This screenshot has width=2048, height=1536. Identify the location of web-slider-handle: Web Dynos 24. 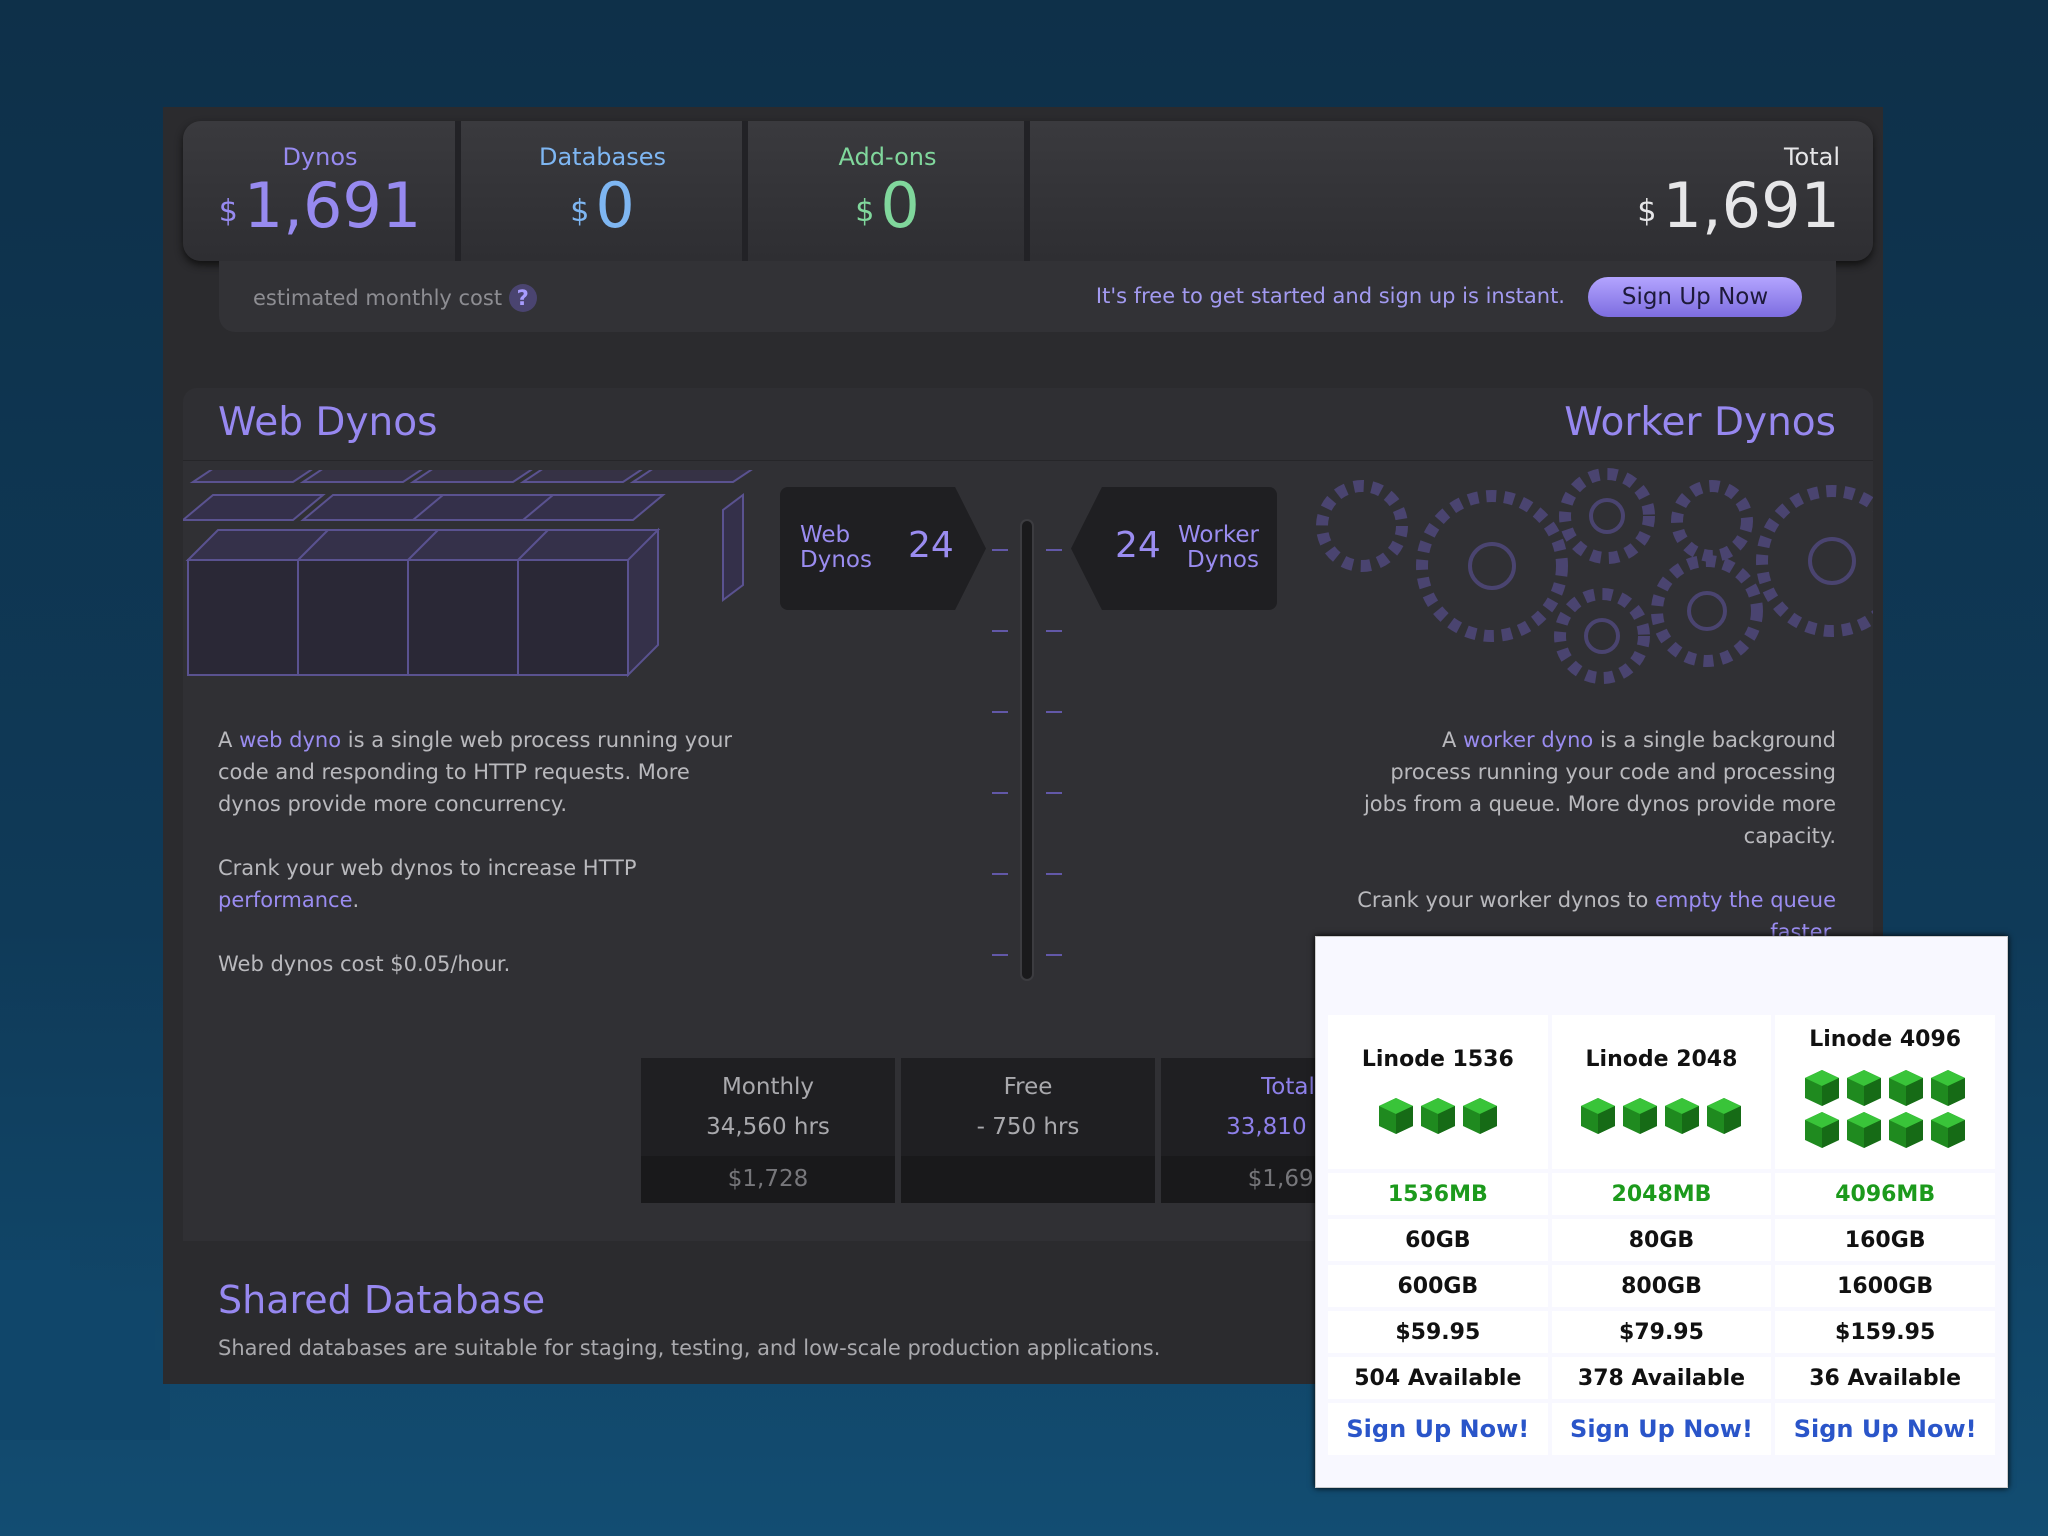
(883, 548).